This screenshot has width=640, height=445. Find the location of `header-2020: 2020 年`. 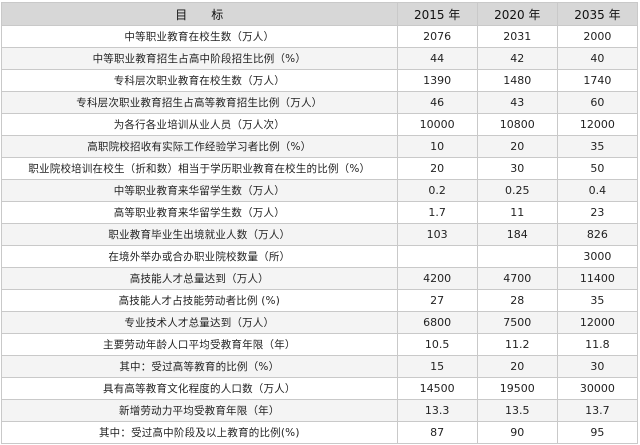

header-2020: 2020 年 is located at coordinates (517, 14).